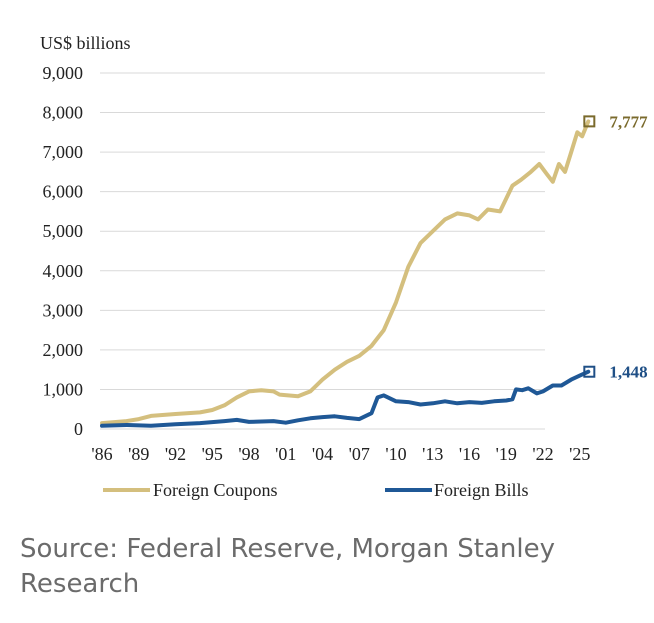  Describe the element at coordinates (542, 454) in the screenshot. I see `x-tick-label: '22` at that location.